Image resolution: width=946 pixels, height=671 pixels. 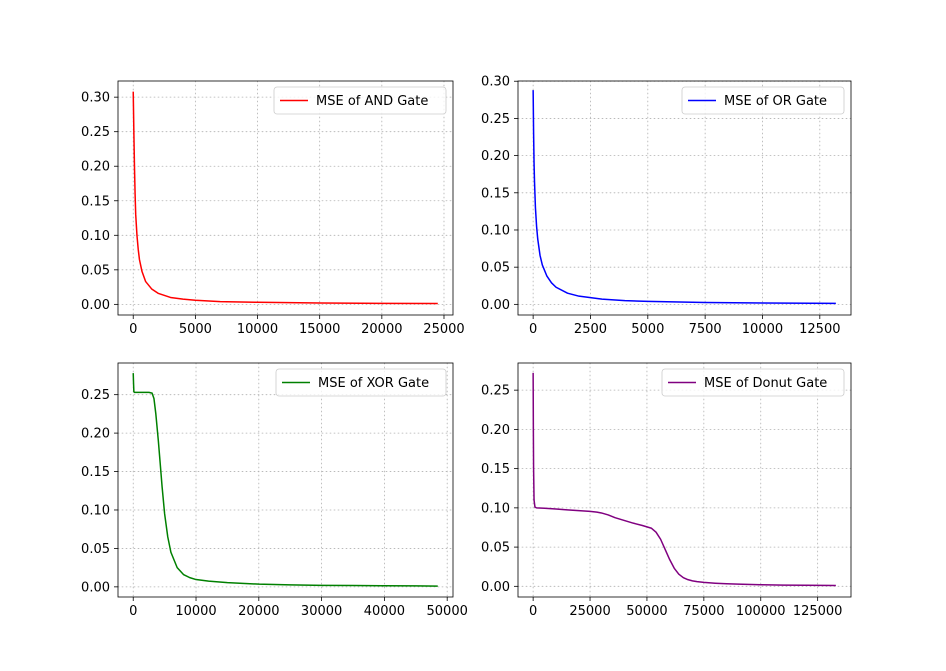 What do you see at coordinates (319, 329) in the screenshot?
I see `x-tick-label: 15000` at bounding box center [319, 329].